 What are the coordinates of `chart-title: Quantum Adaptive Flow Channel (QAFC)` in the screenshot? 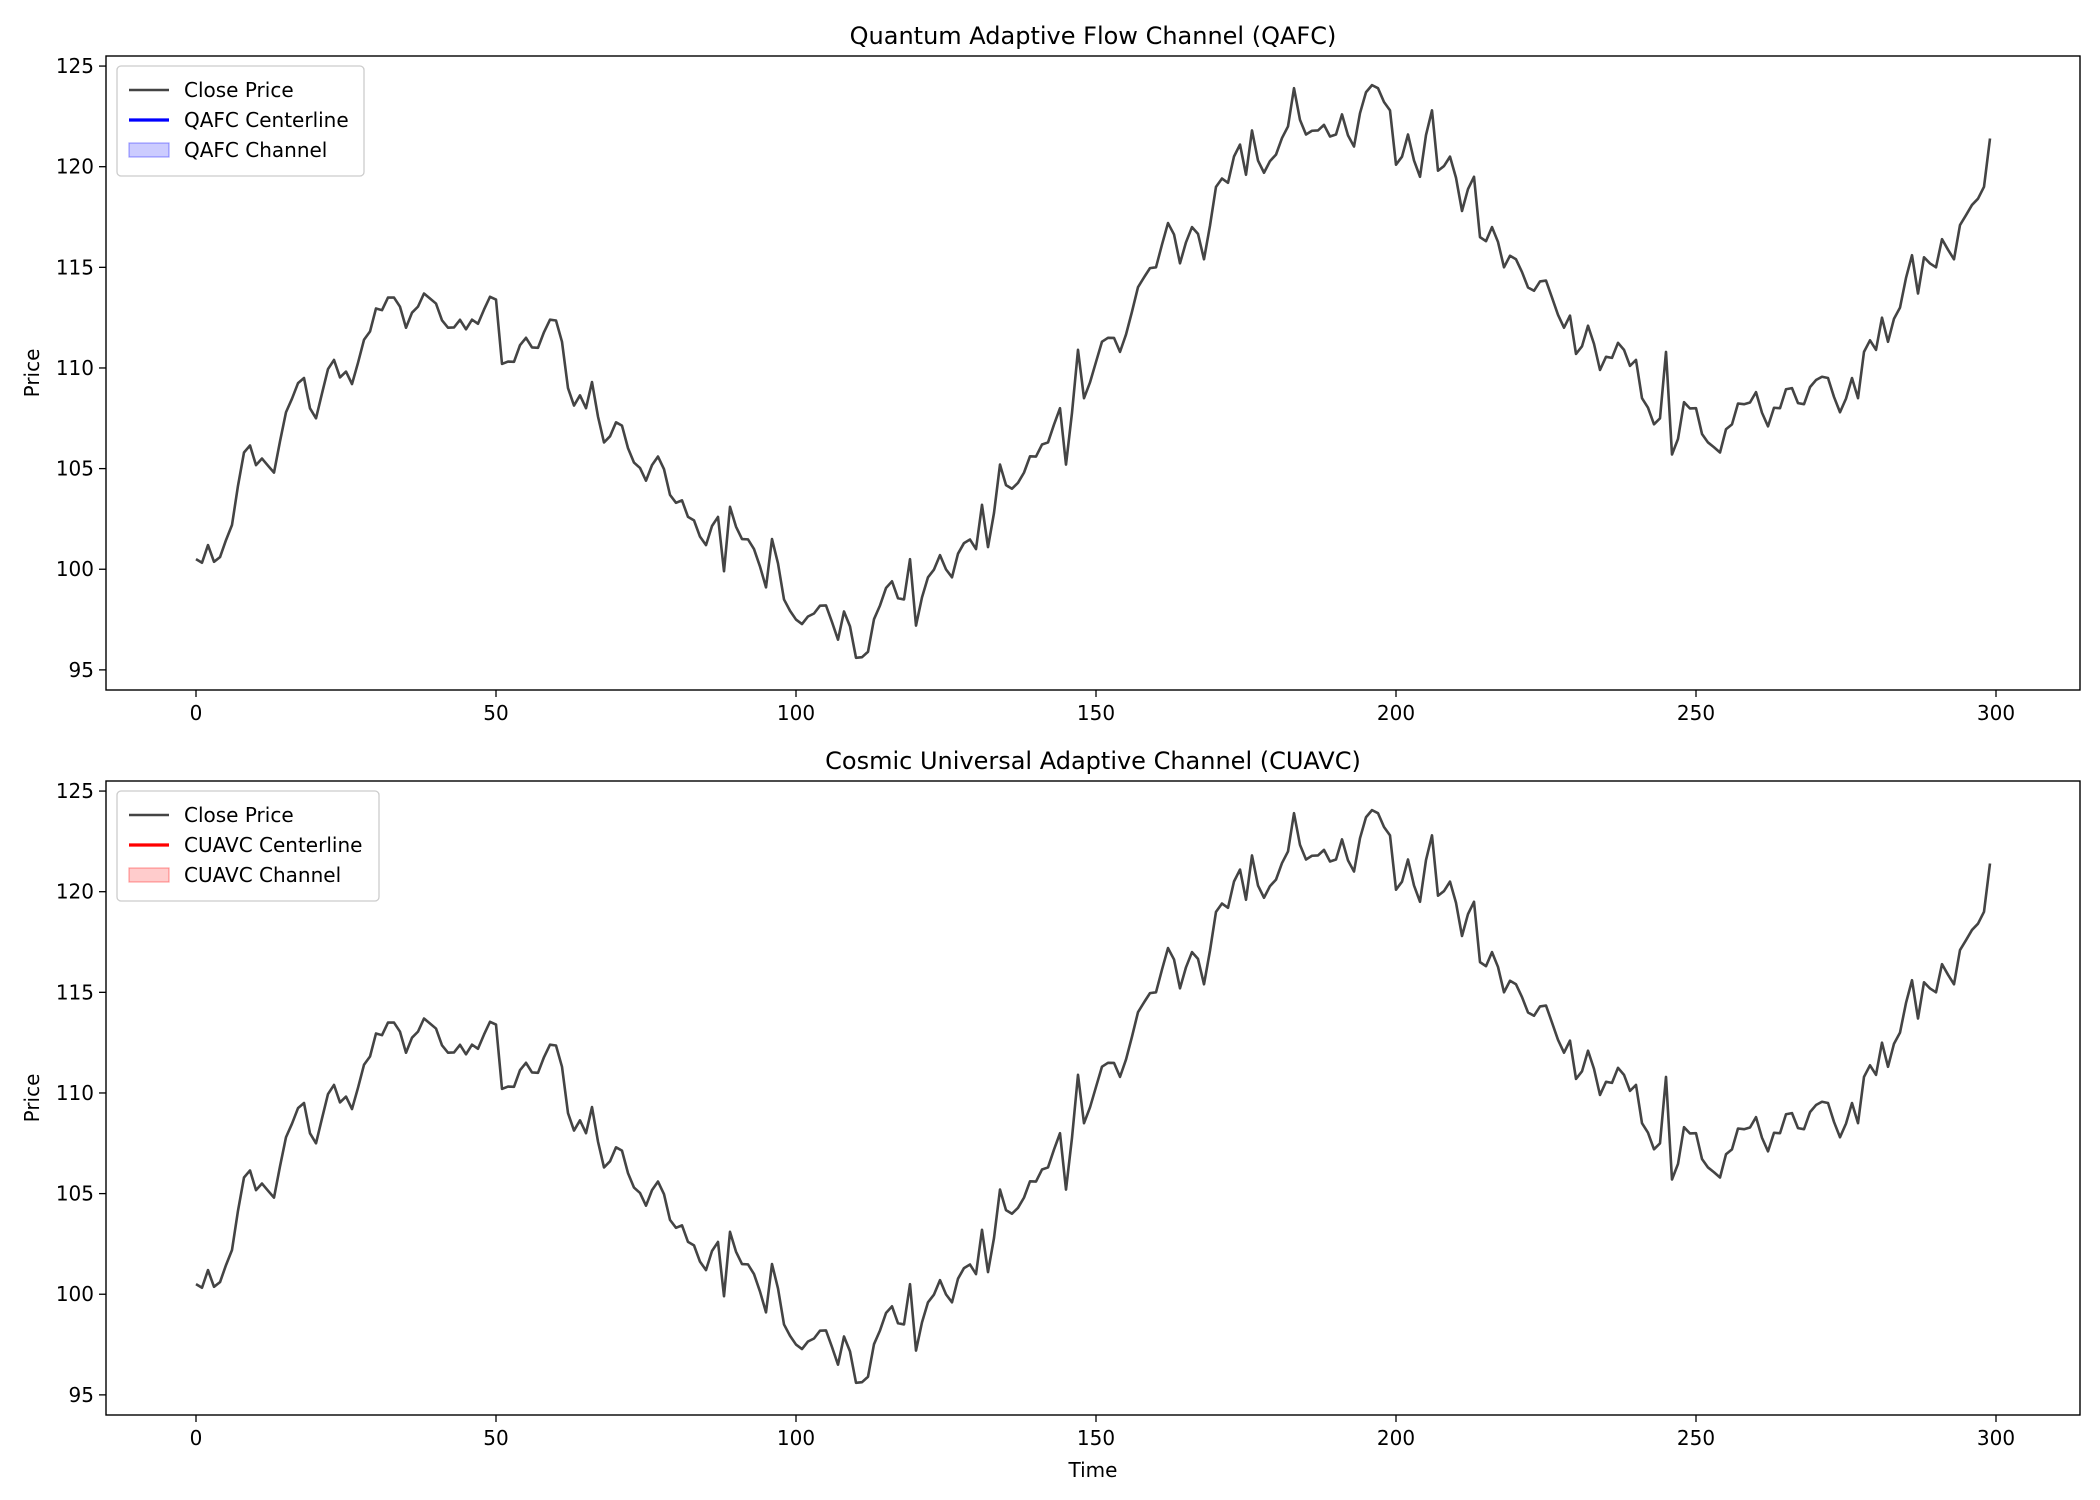 It's located at (1093, 36).